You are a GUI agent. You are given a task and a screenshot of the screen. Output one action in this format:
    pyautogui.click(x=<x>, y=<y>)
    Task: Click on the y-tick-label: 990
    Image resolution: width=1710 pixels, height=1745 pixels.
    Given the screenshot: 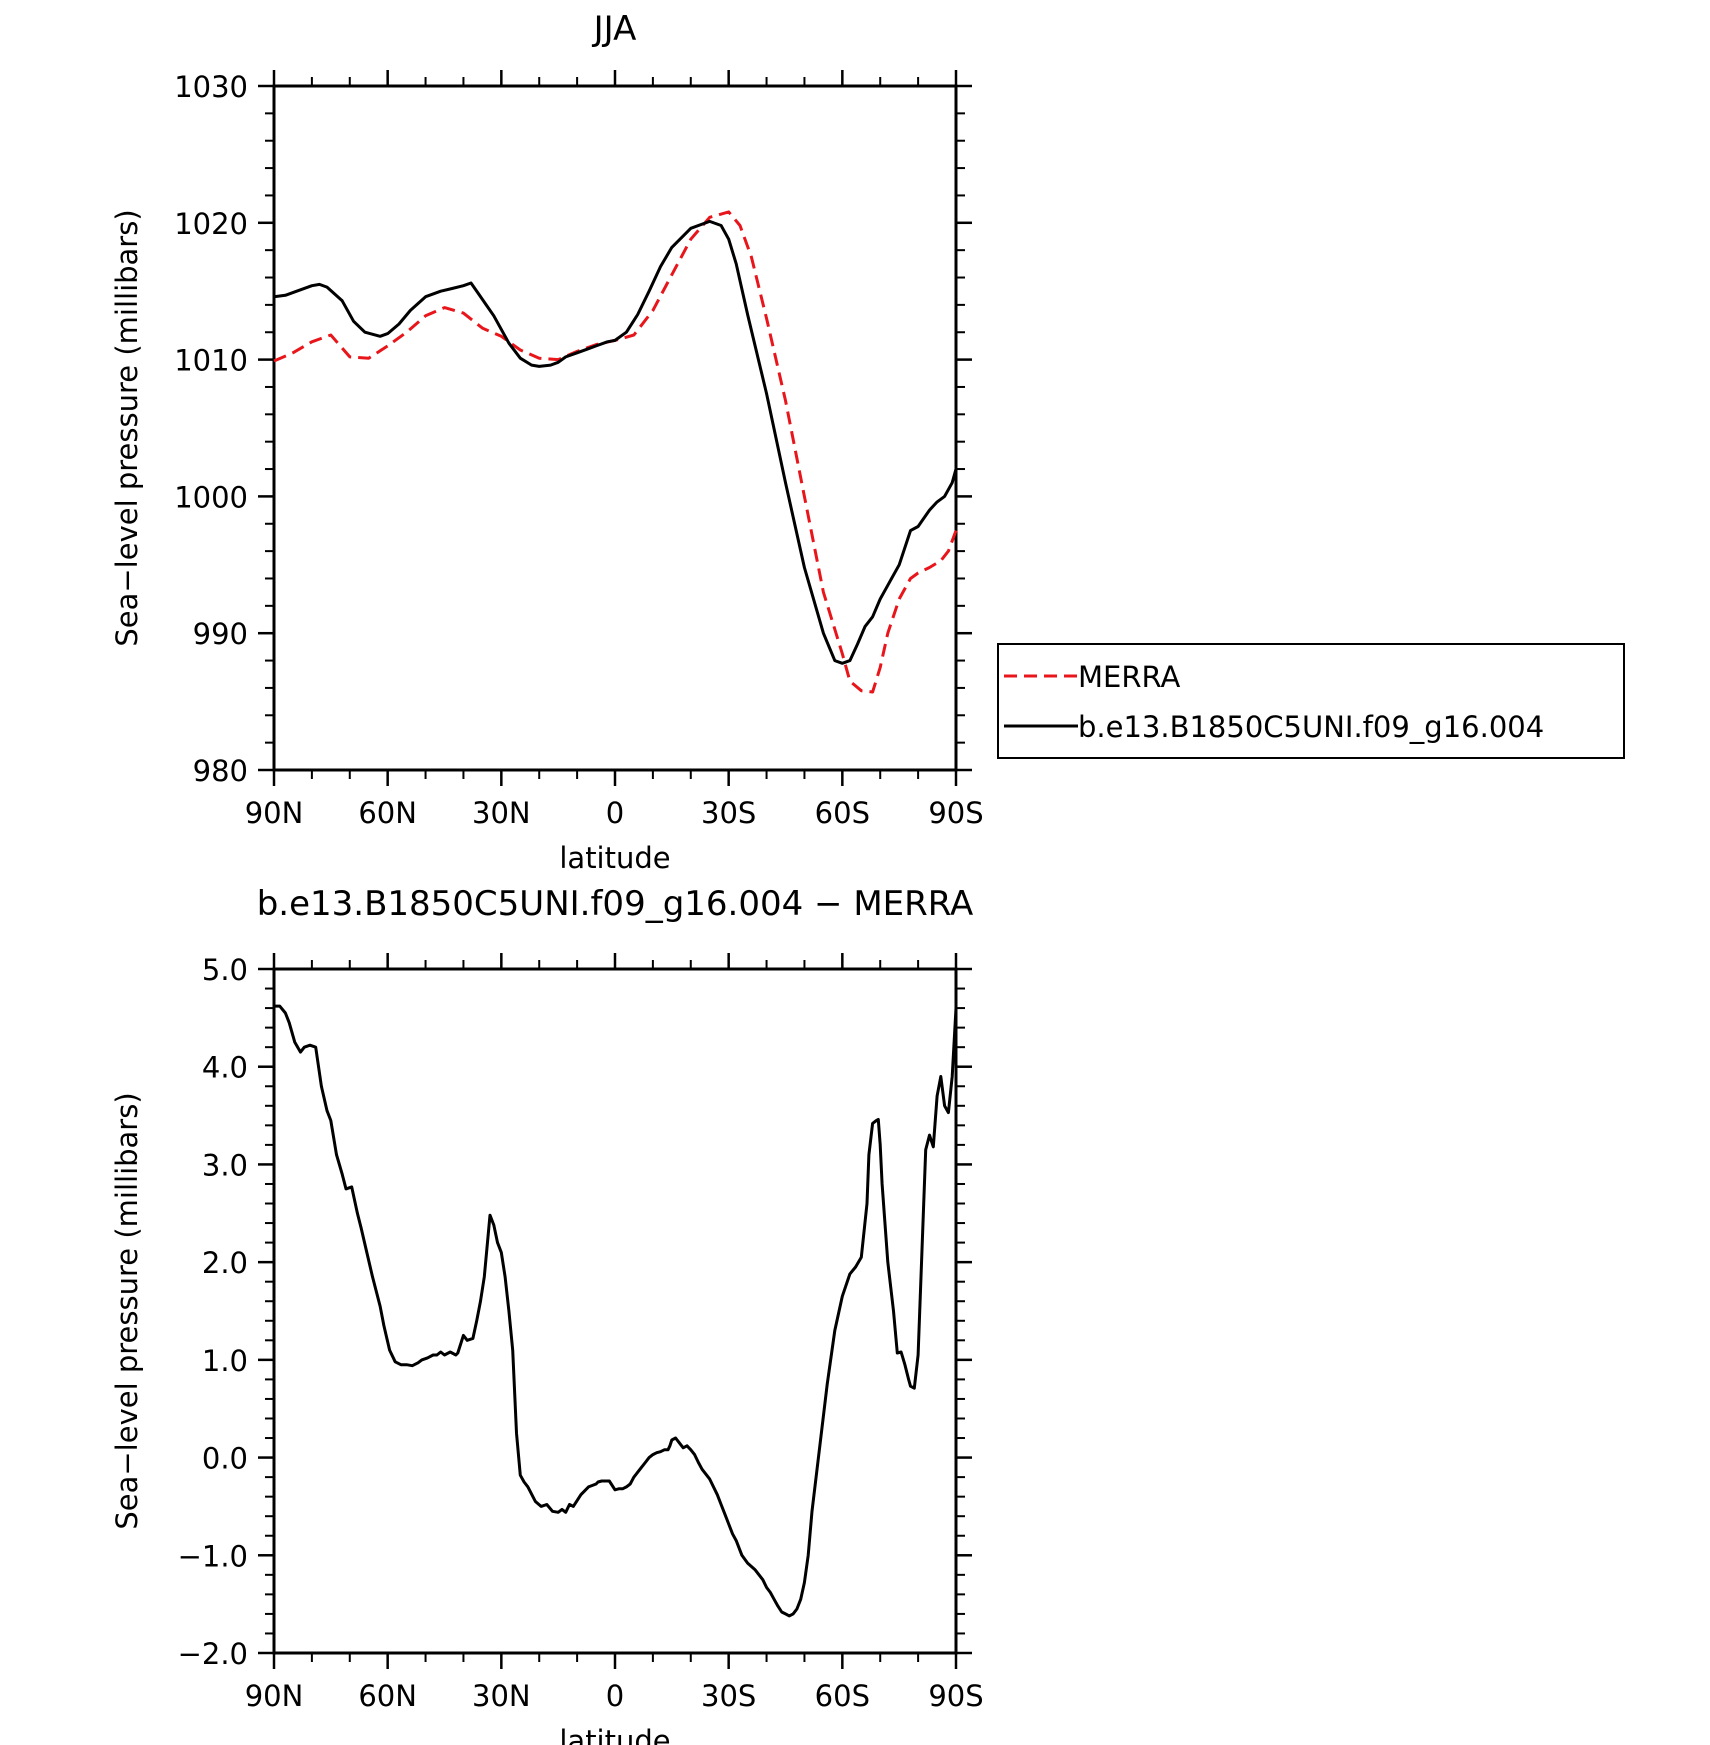 What is the action you would take?
    pyautogui.click(x=220, y=634)
    